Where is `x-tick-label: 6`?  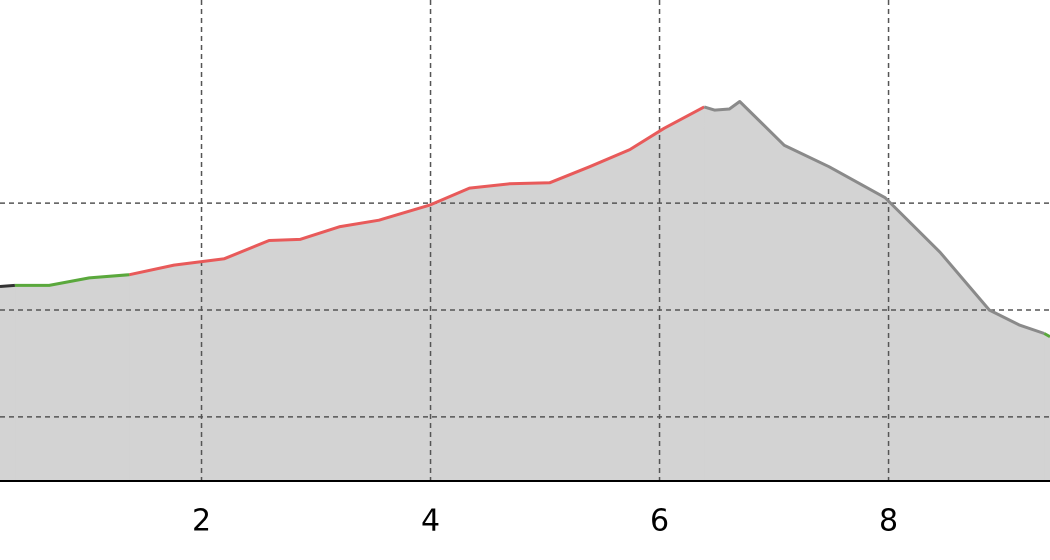
x-tick-label: 6 is located at coordinates (659, 521).